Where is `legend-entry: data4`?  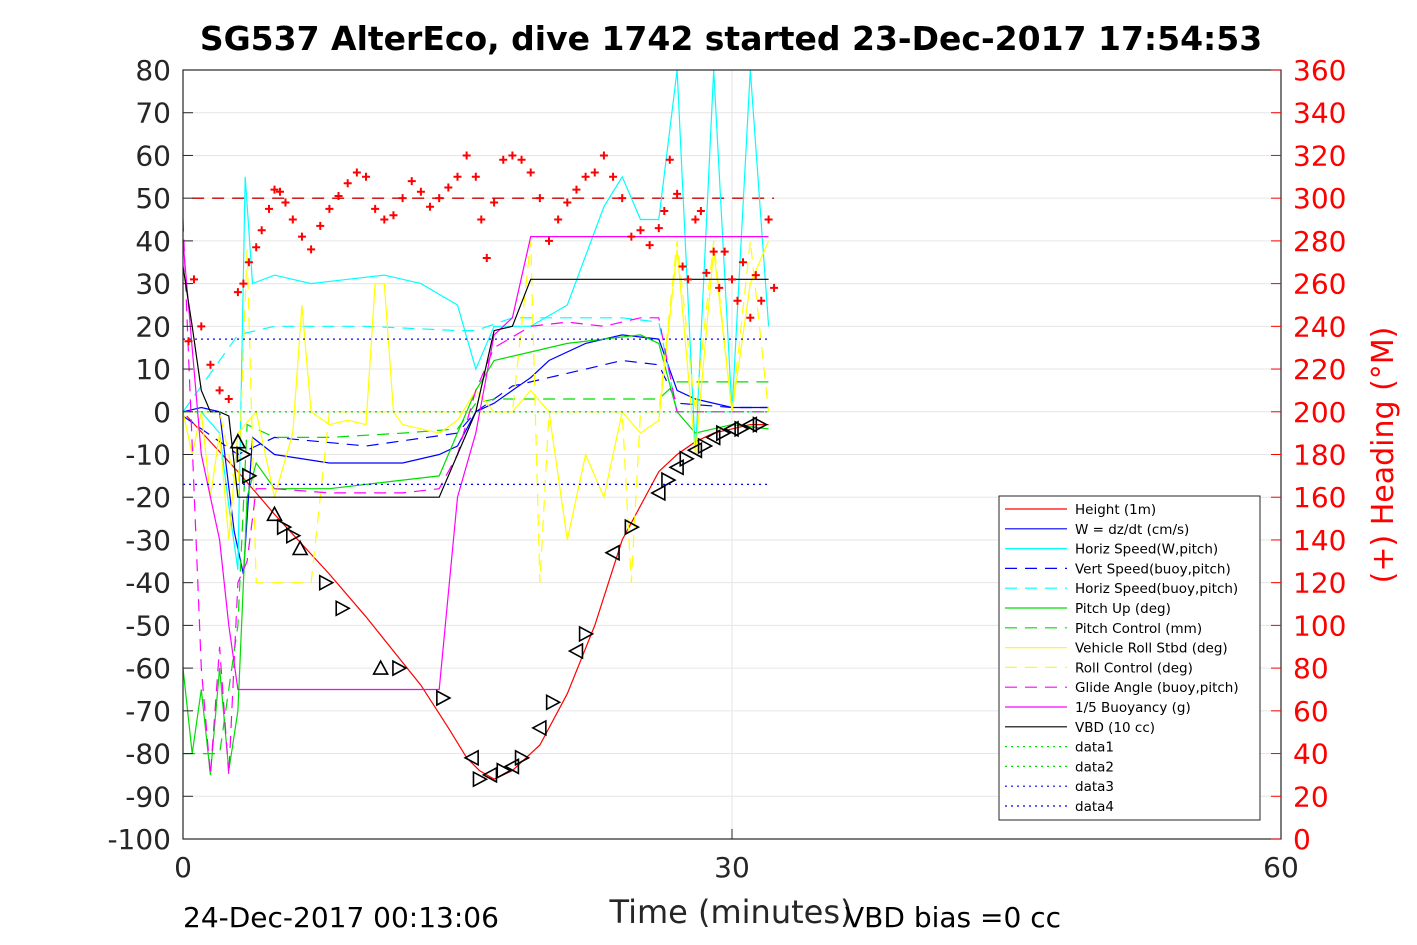
legend-entry: data4 is located at coordinates (1094, 807).